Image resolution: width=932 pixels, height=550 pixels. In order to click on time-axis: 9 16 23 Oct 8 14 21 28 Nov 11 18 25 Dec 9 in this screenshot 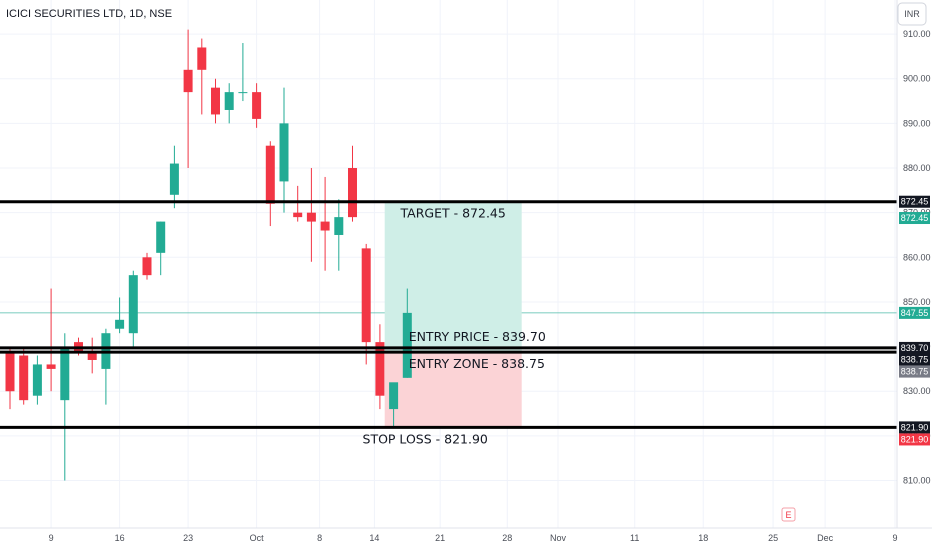, I will do `click(466, 535)`.